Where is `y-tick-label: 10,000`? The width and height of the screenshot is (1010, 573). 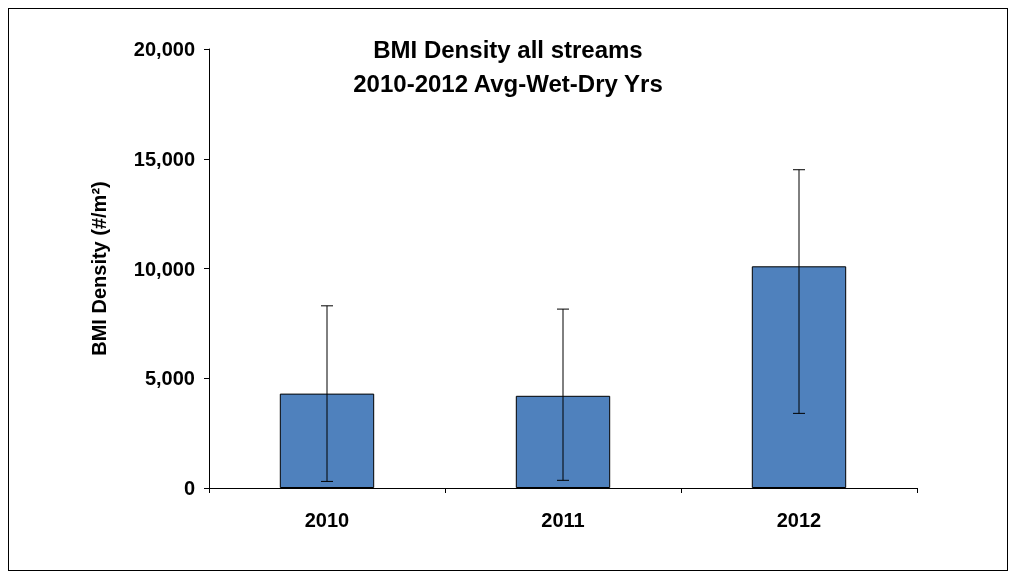
y-tick-label: 10,000 is located at coordinates (164, 268).